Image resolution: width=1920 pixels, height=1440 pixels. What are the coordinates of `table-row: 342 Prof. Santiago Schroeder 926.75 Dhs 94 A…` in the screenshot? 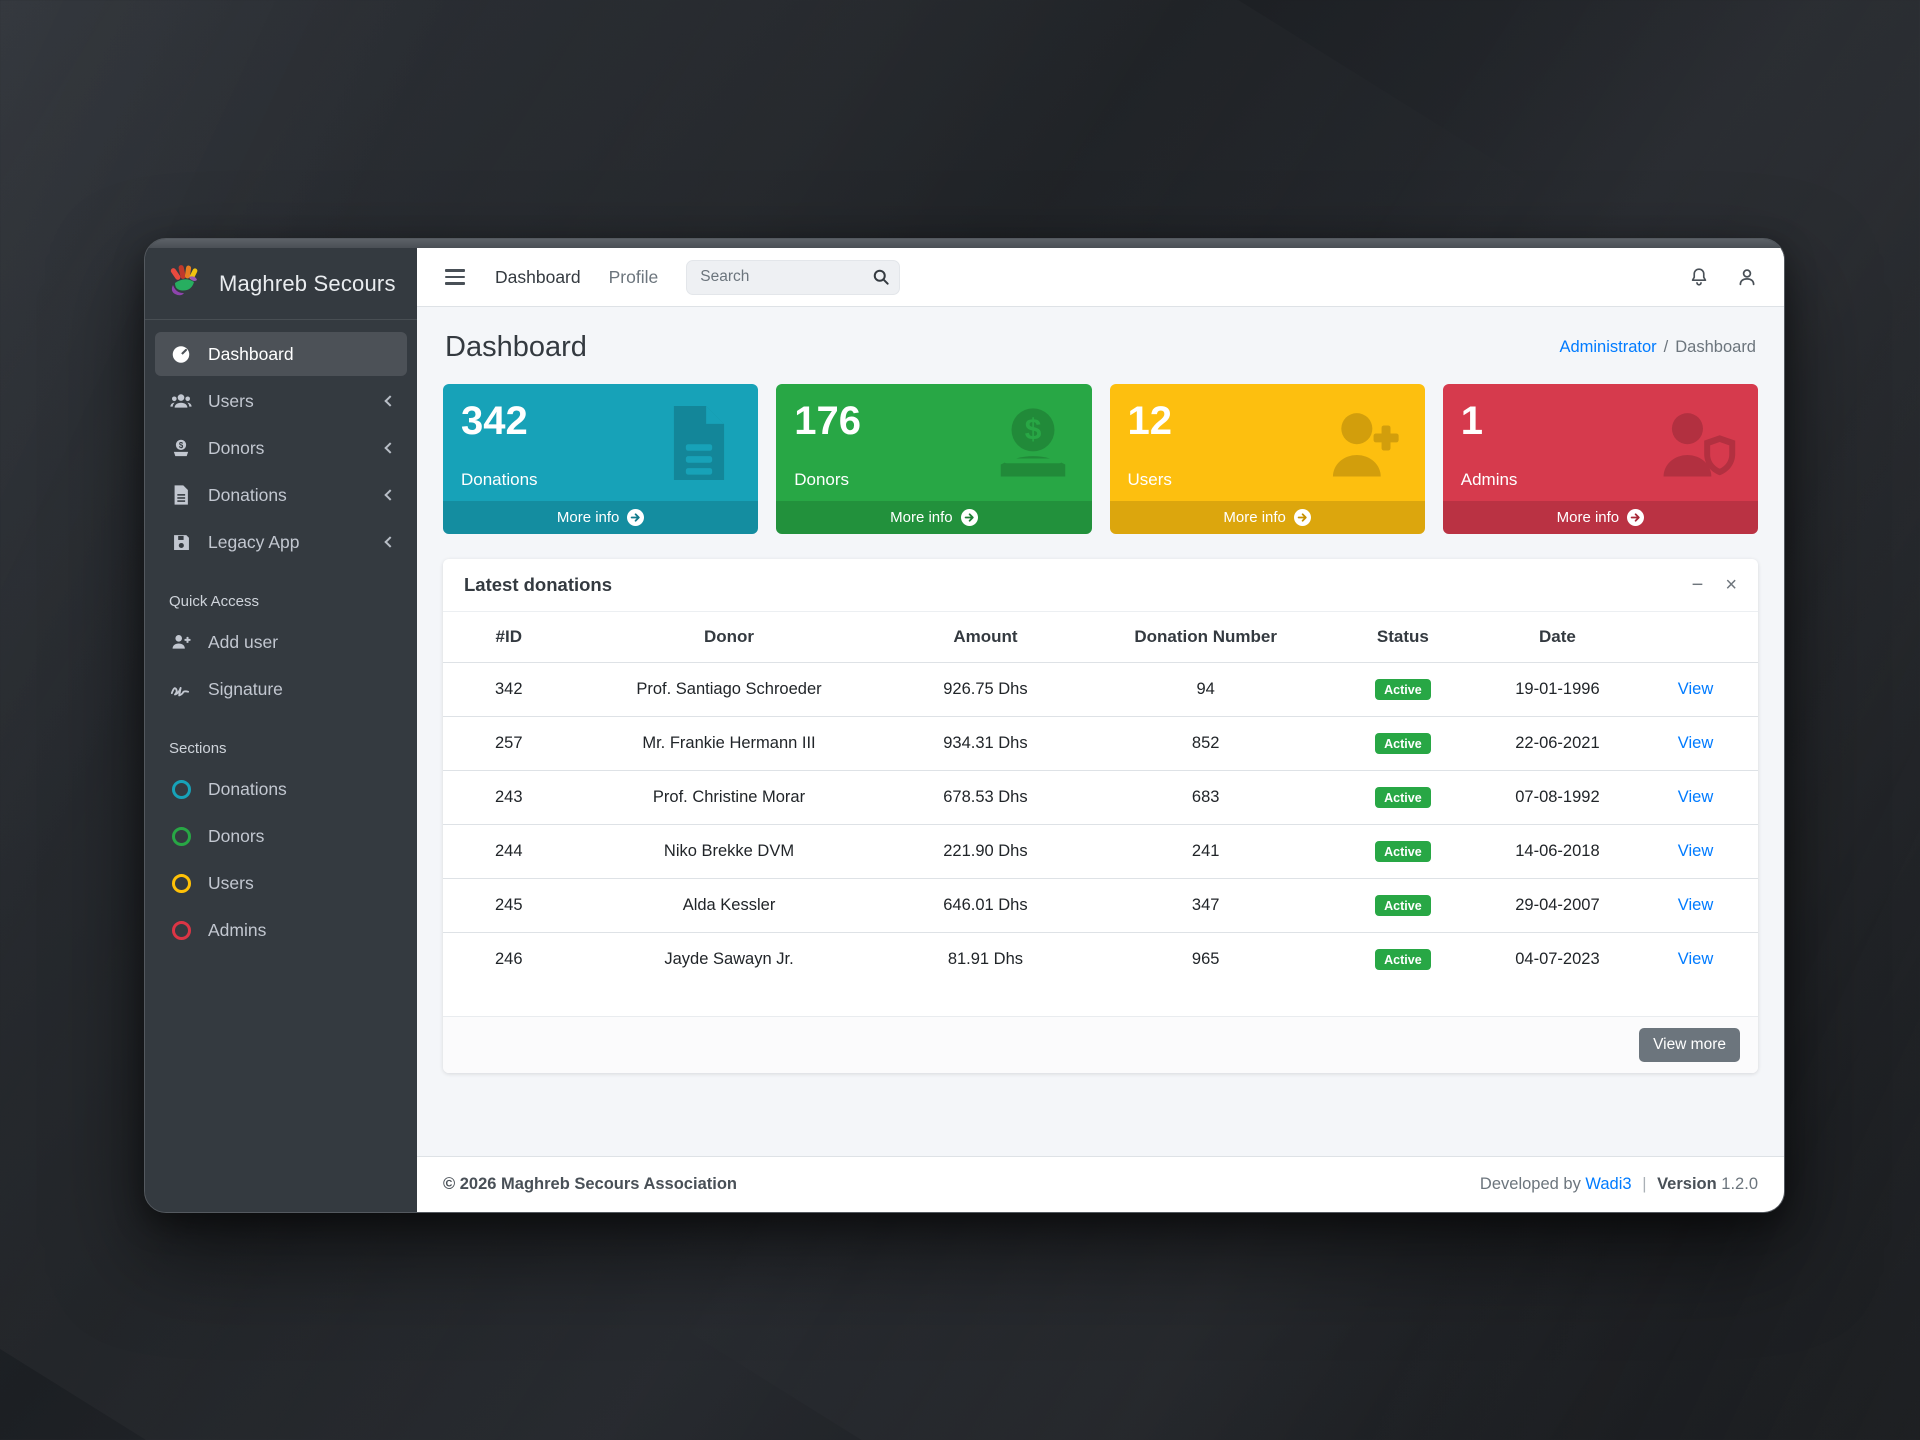 It's located at (1100, 689).